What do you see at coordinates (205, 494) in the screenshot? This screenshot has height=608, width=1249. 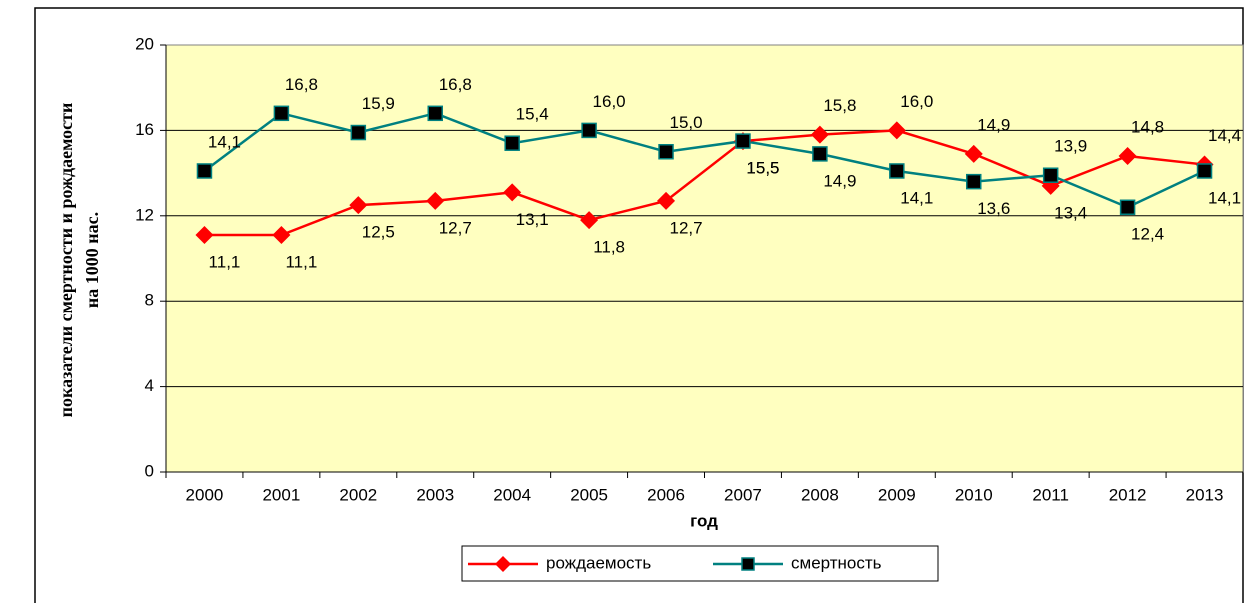 I see `x-tick-label: 2000` at bounding box center [205, 494].